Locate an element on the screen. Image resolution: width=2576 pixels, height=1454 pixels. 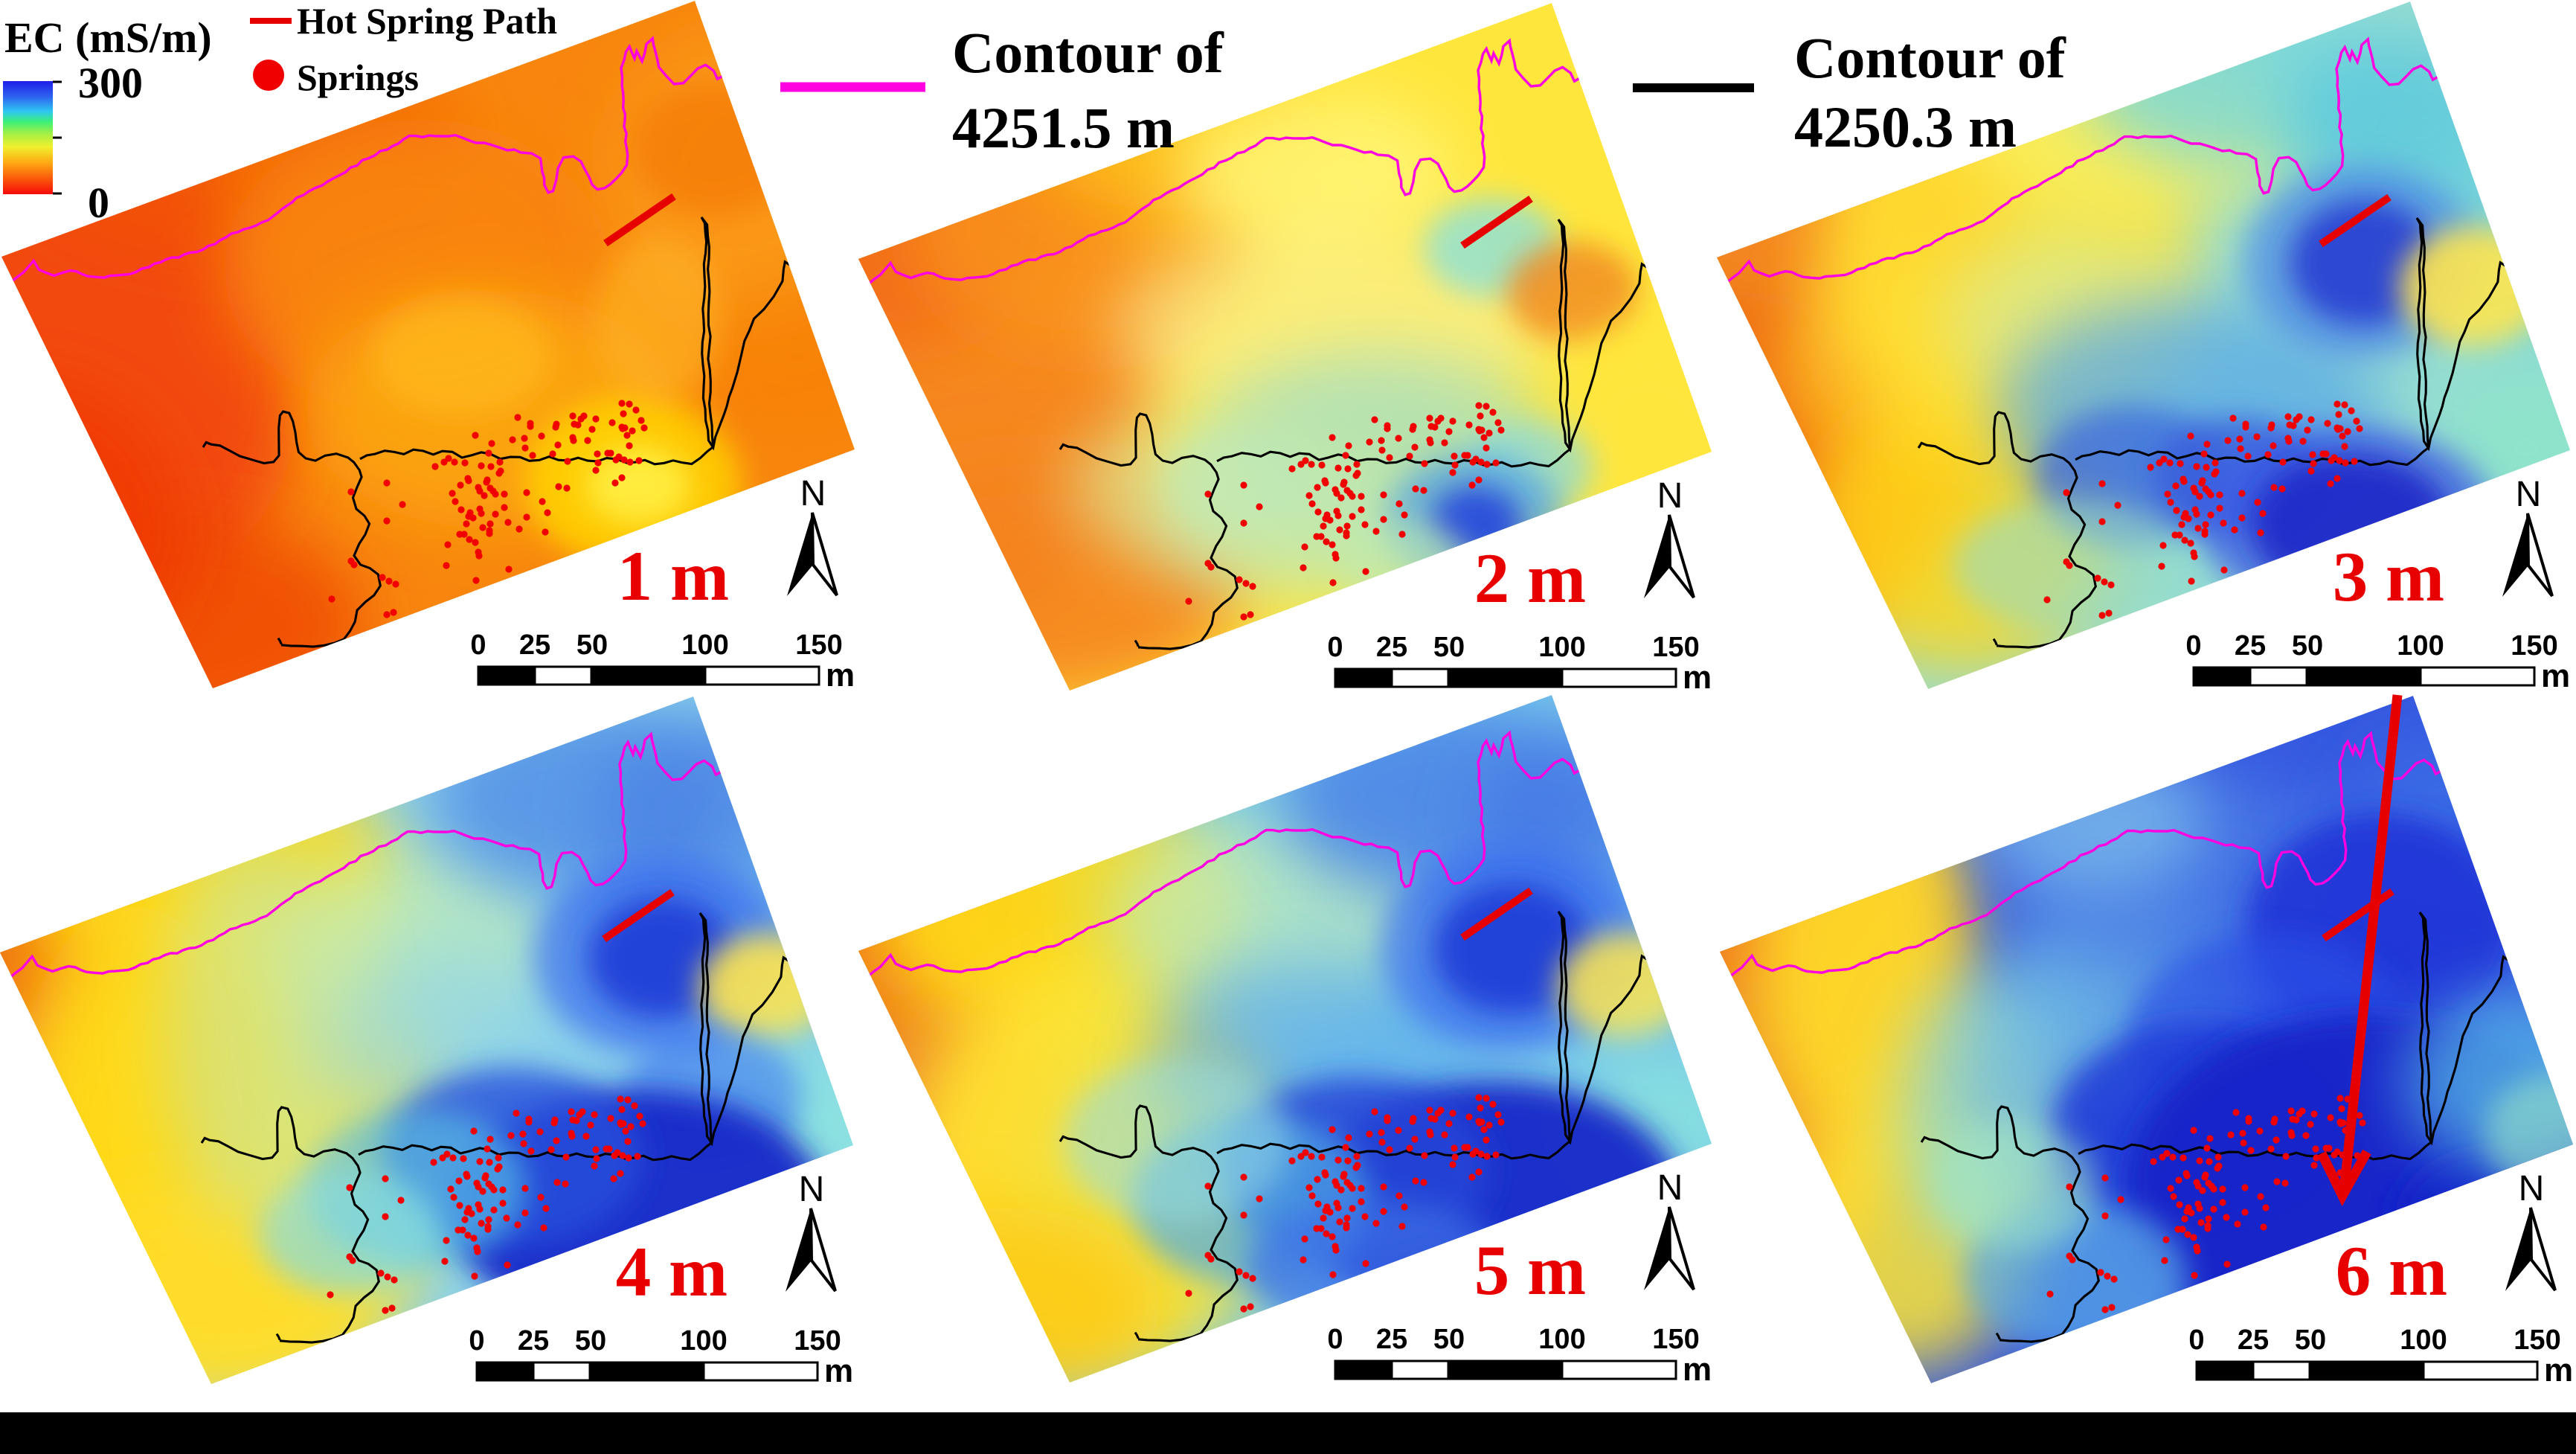
svg-text: Hot Spring Path is located at coordinates (427, 21).